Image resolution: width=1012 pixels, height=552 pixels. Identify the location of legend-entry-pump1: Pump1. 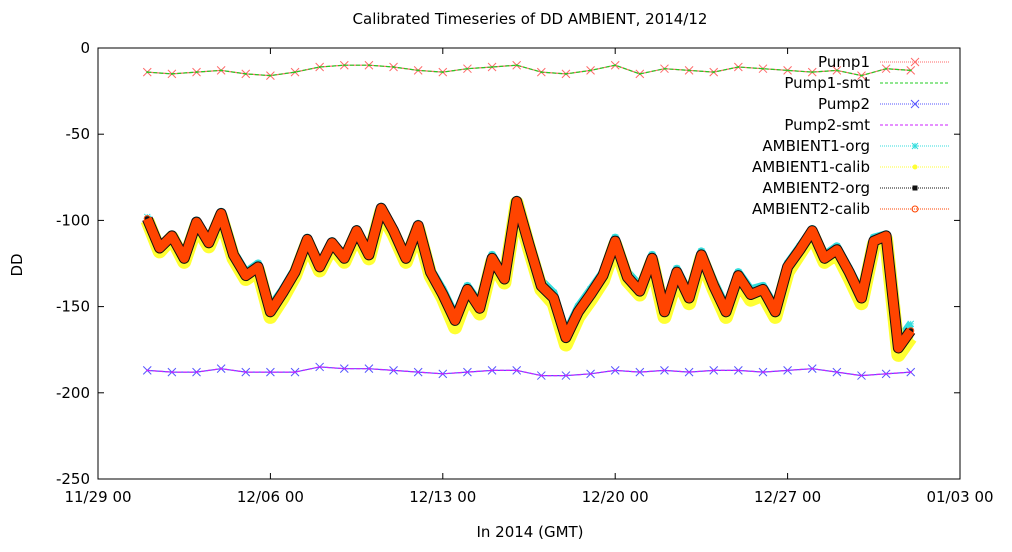
(884, 62).